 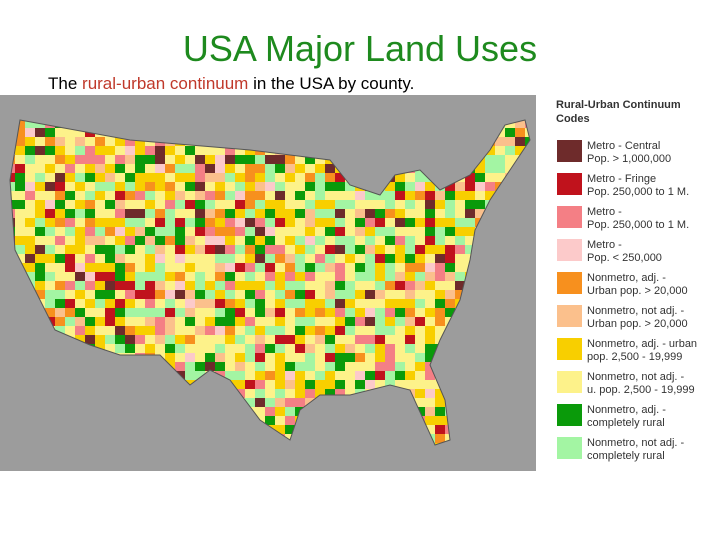 What do you see at coordinates (618, 105) in the screenshot?
I see `legend-title: Rural-Urban Continuum` at bounding box center [618, 105].